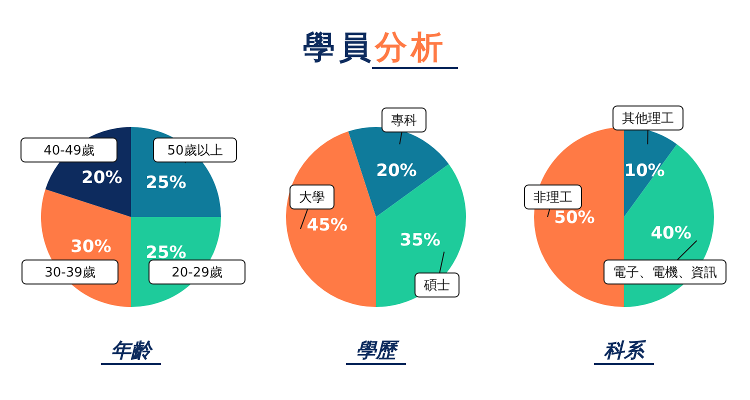 The image size is (750, 400). Describe the element at coordinates (91, 247) in the screenshot. I see `data-label: 30%` at that location.